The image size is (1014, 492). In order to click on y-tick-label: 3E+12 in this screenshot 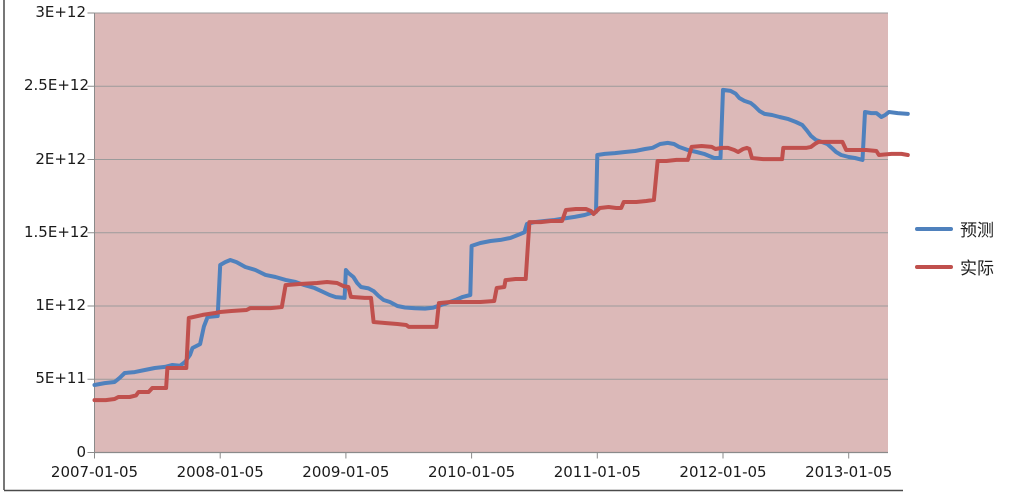, I will do `click(60, 12)`.